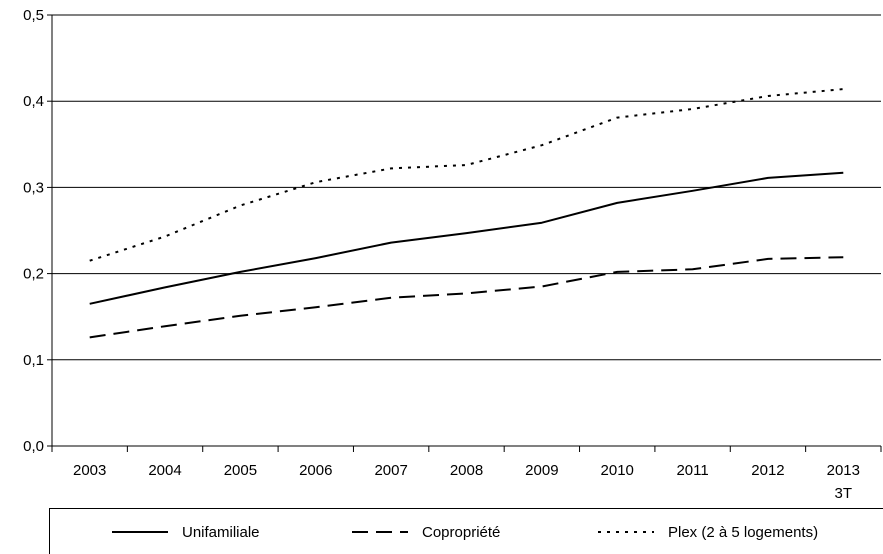  I want to click on x-tick-label: 2003, so click(89, 470).